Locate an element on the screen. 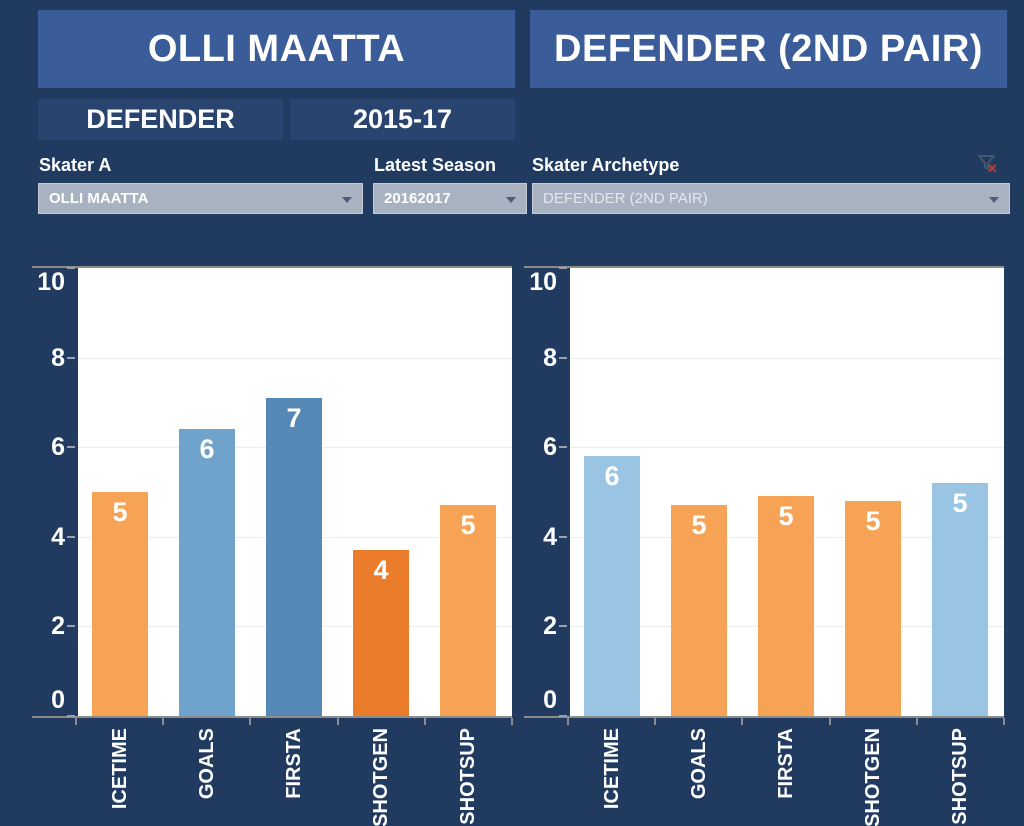  bar-icetime: 5 is located at coordinates (120, 604).